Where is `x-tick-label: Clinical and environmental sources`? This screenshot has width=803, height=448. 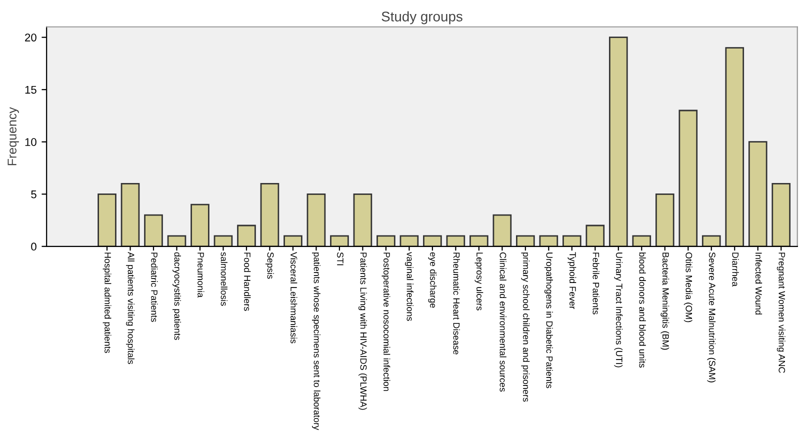 x-tick-label: Clinical and environmental sources is located at coordinates (503, 322).